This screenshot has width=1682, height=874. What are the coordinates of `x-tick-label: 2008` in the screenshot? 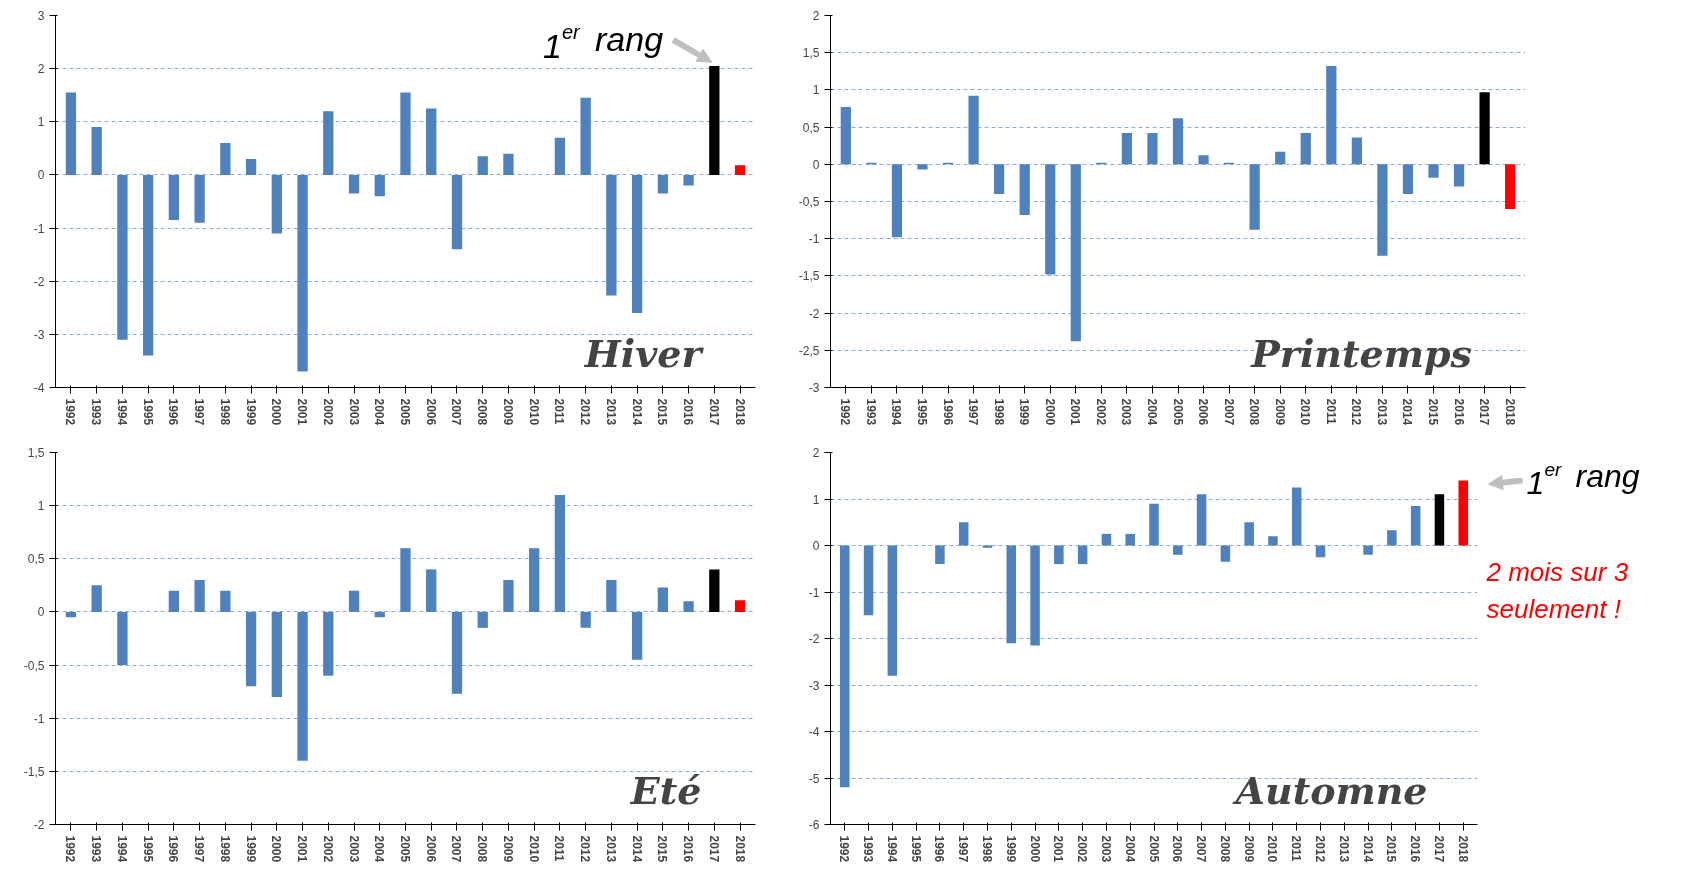 It's located at (482, 412).